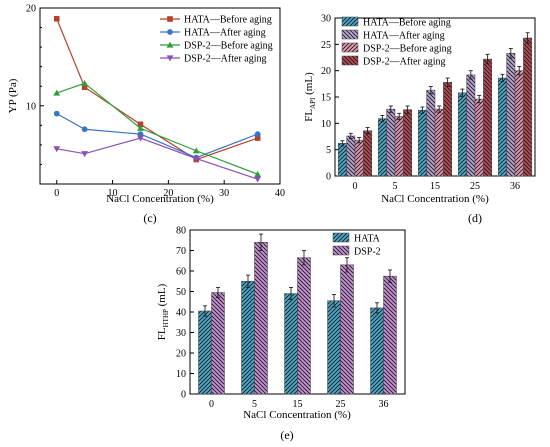 Image resolution: width=550 pixels, height=447 pixels. Describe the element at coordinates (309, 115) in the screenshot. I see `chart-d-ylabel-main: FL` at that location.